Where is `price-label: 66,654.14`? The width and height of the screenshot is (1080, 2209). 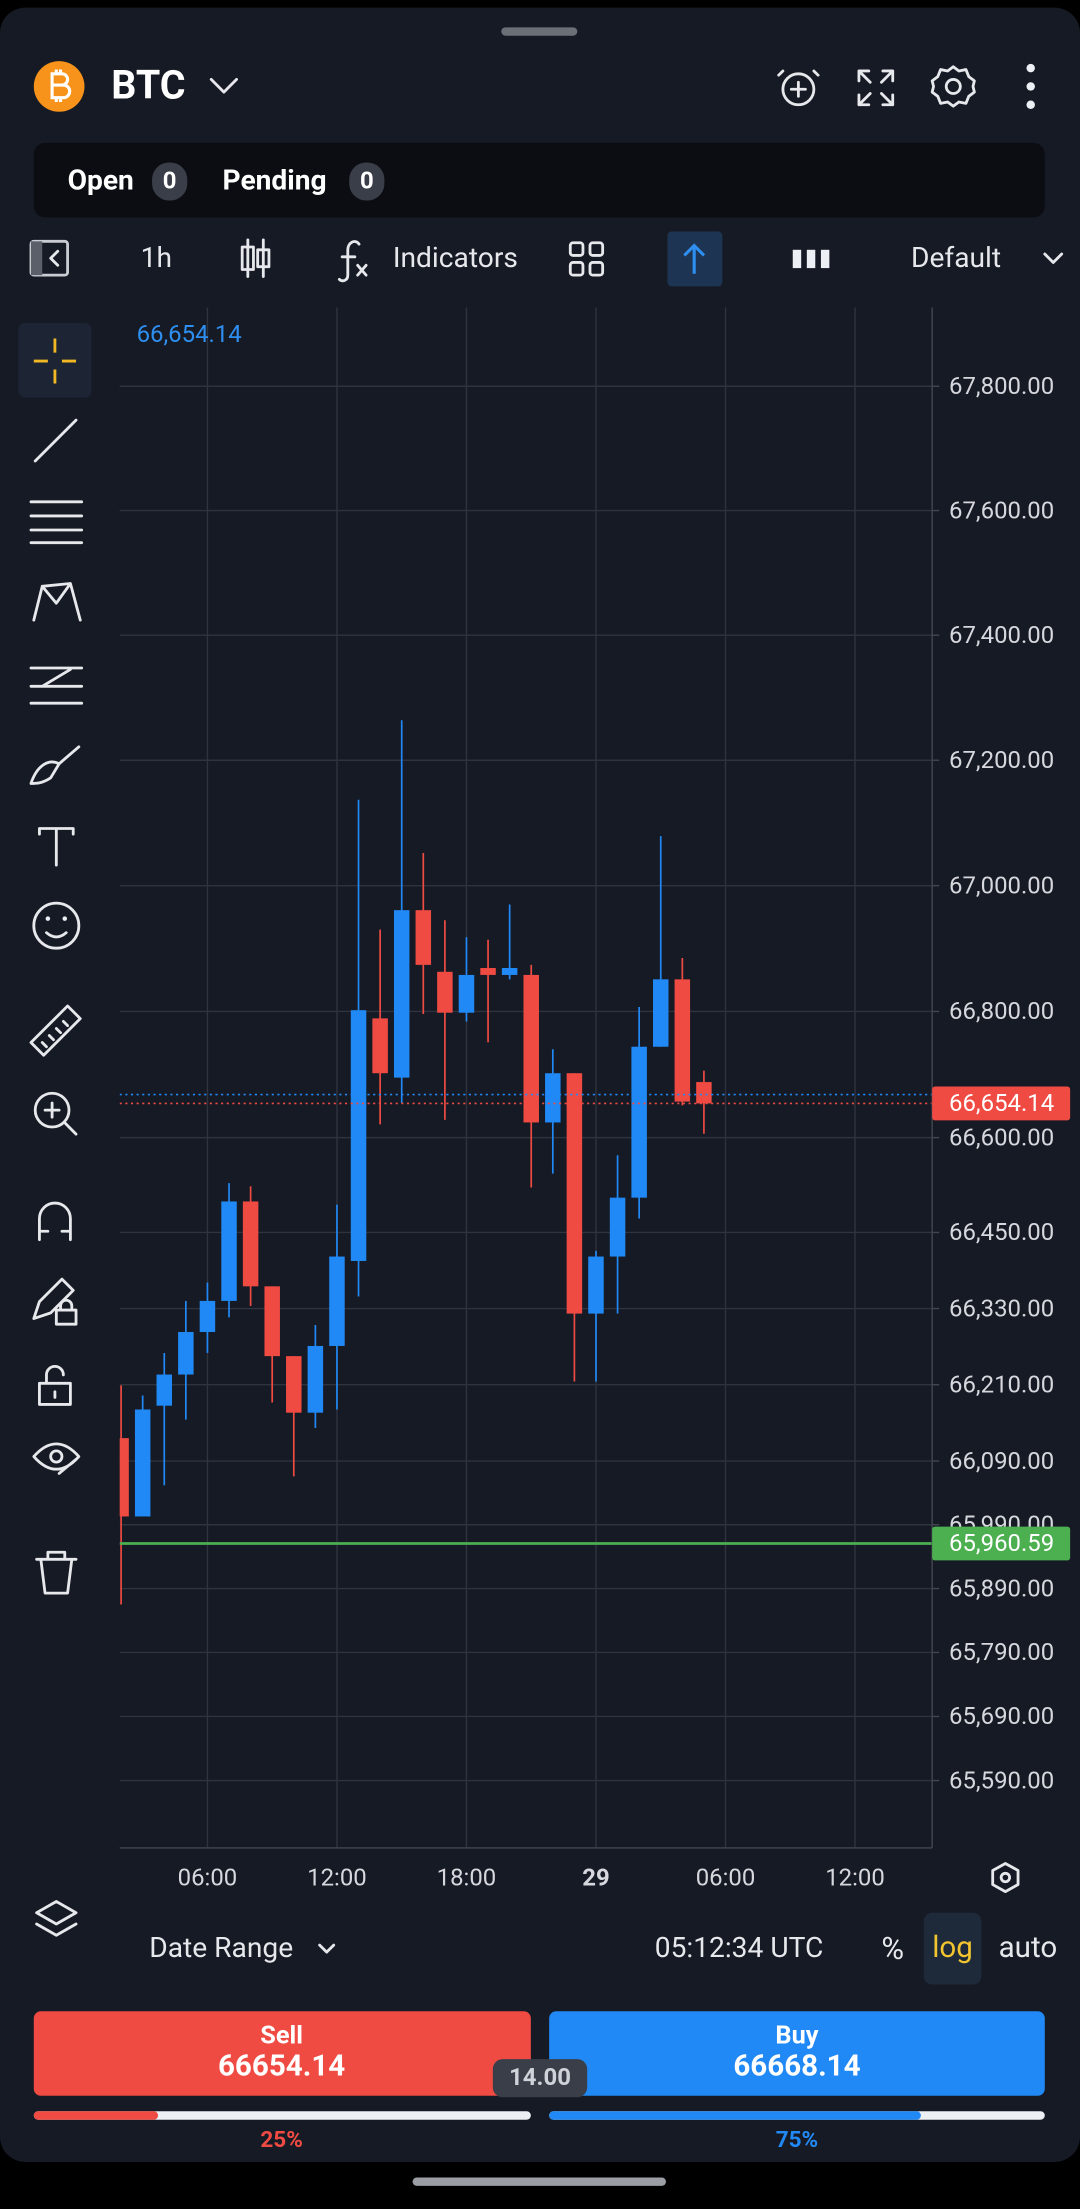 price-label: 66,654.14 is located at coordinates (1001, 1103).